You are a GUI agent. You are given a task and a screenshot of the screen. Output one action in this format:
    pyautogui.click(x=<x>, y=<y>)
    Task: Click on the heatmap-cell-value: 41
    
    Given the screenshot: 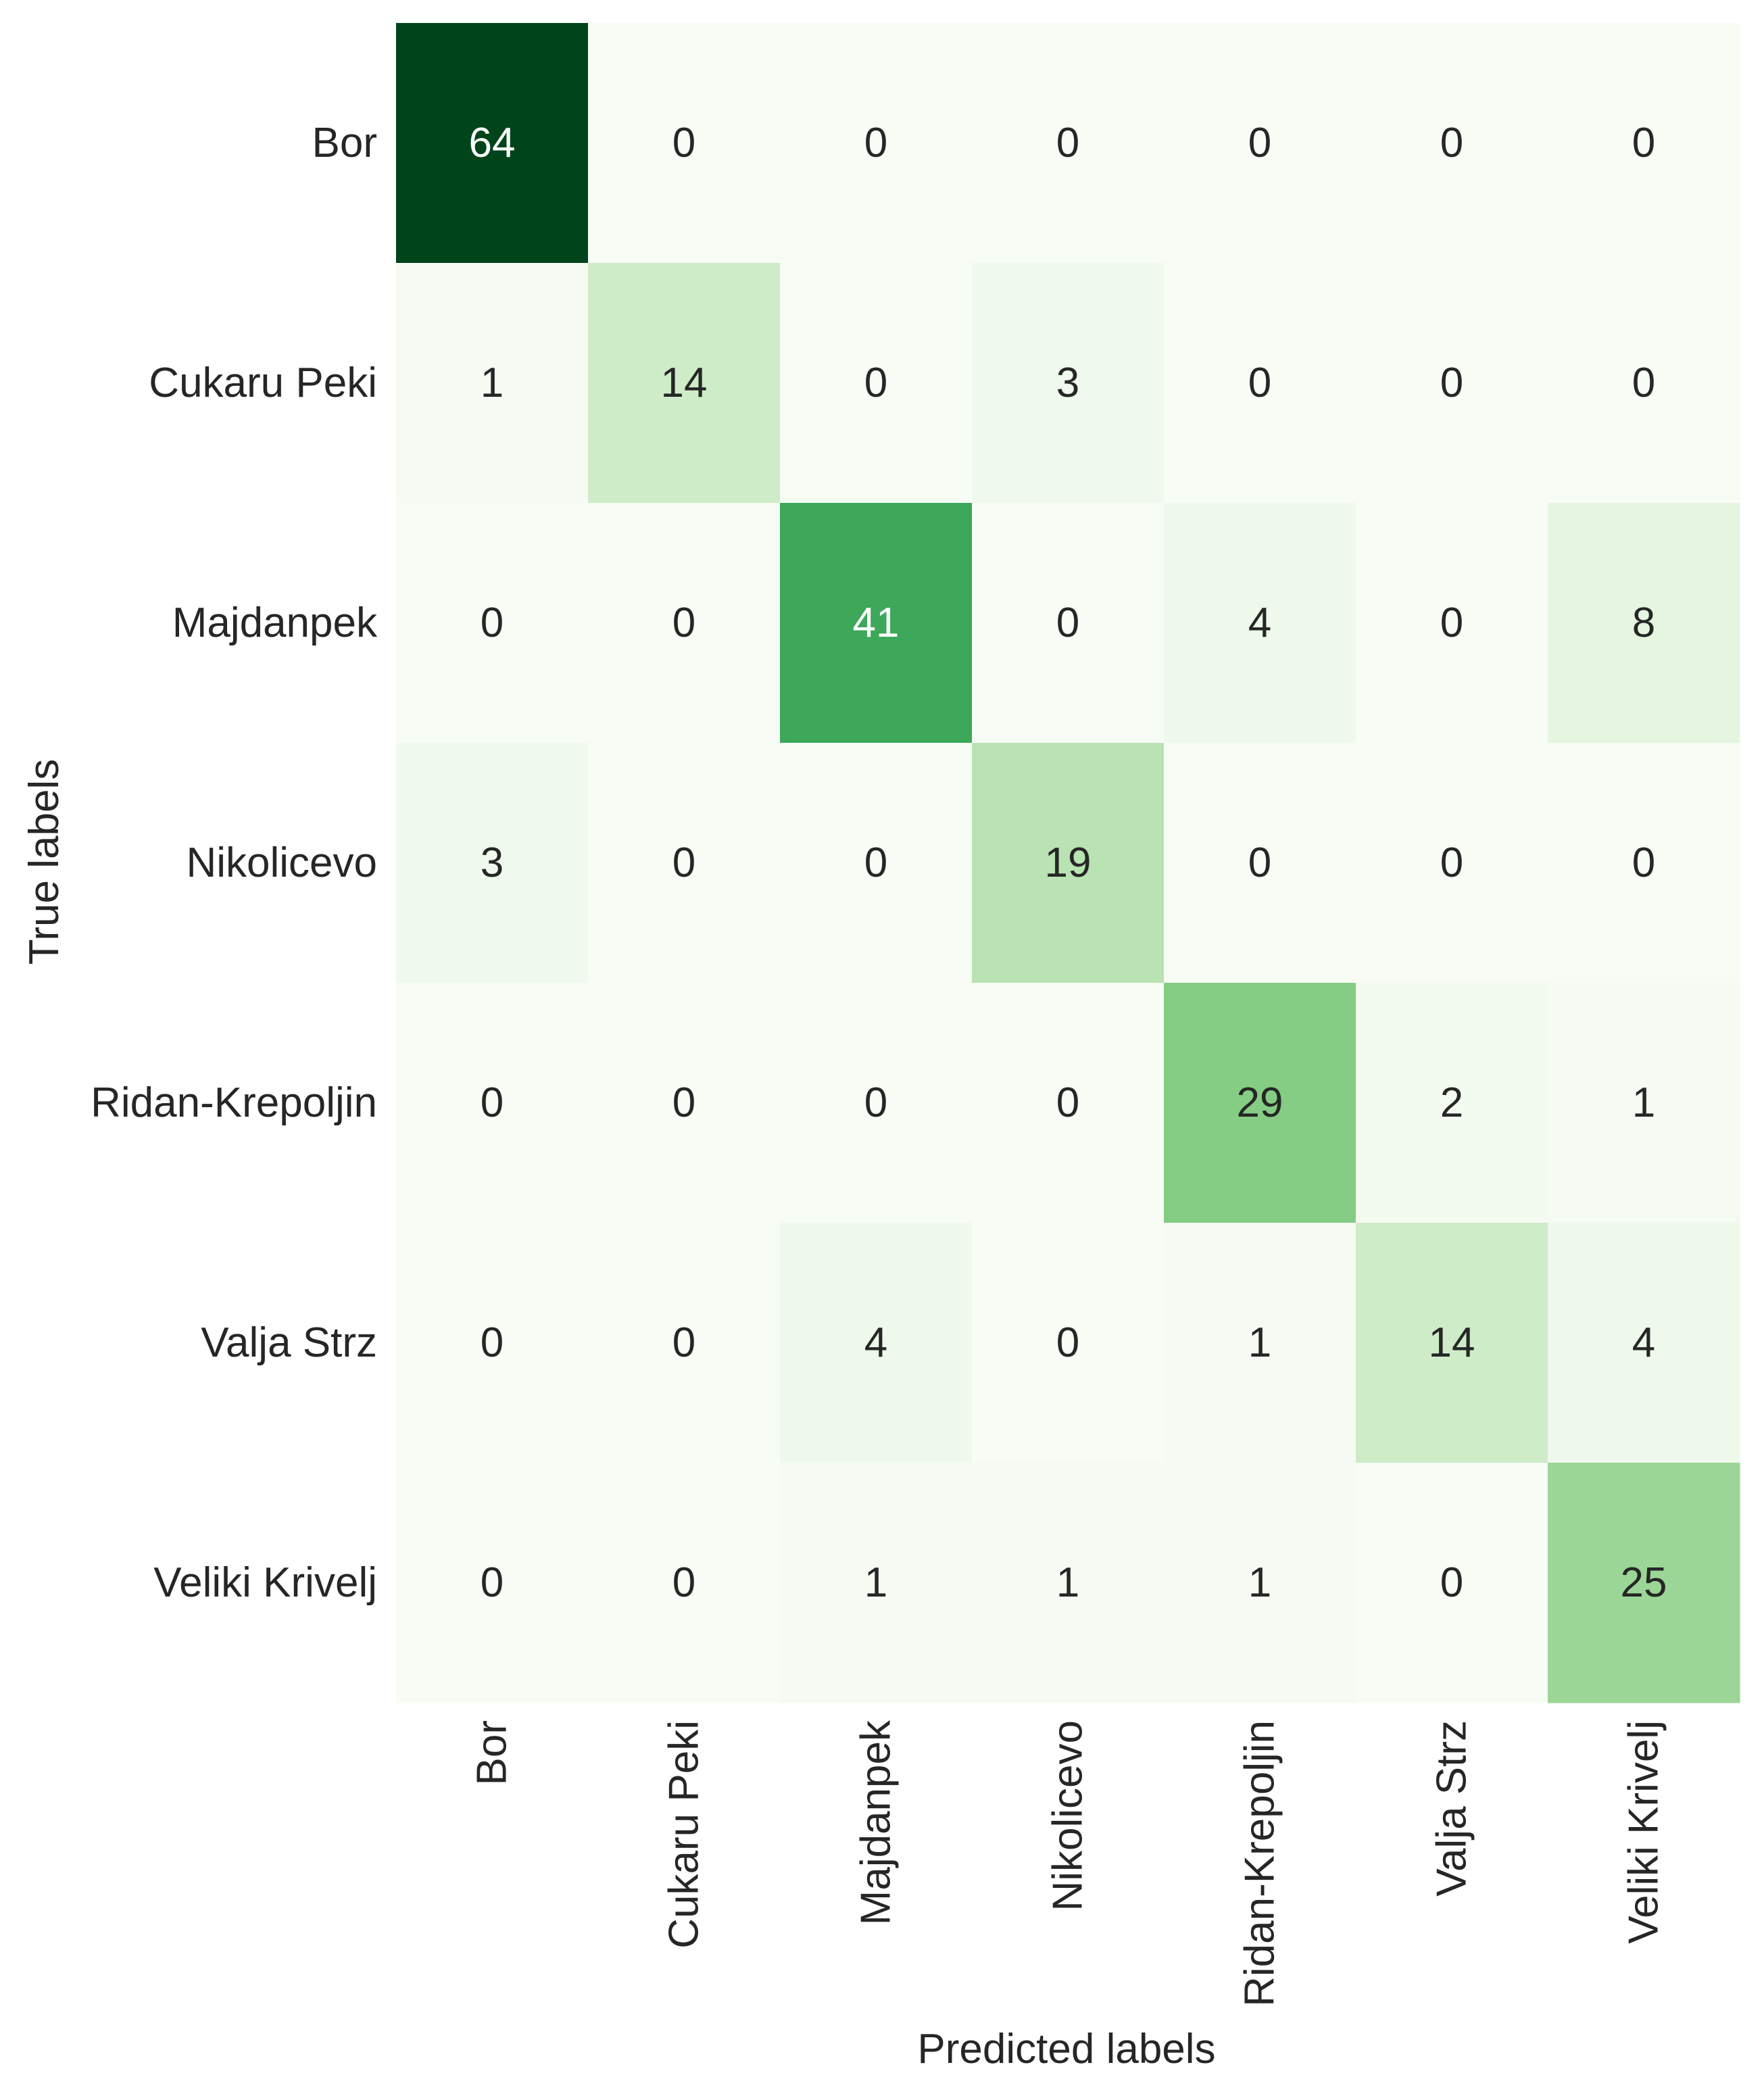 What is the action you would take?
    pyautogui.click(x=877, y=623)
    